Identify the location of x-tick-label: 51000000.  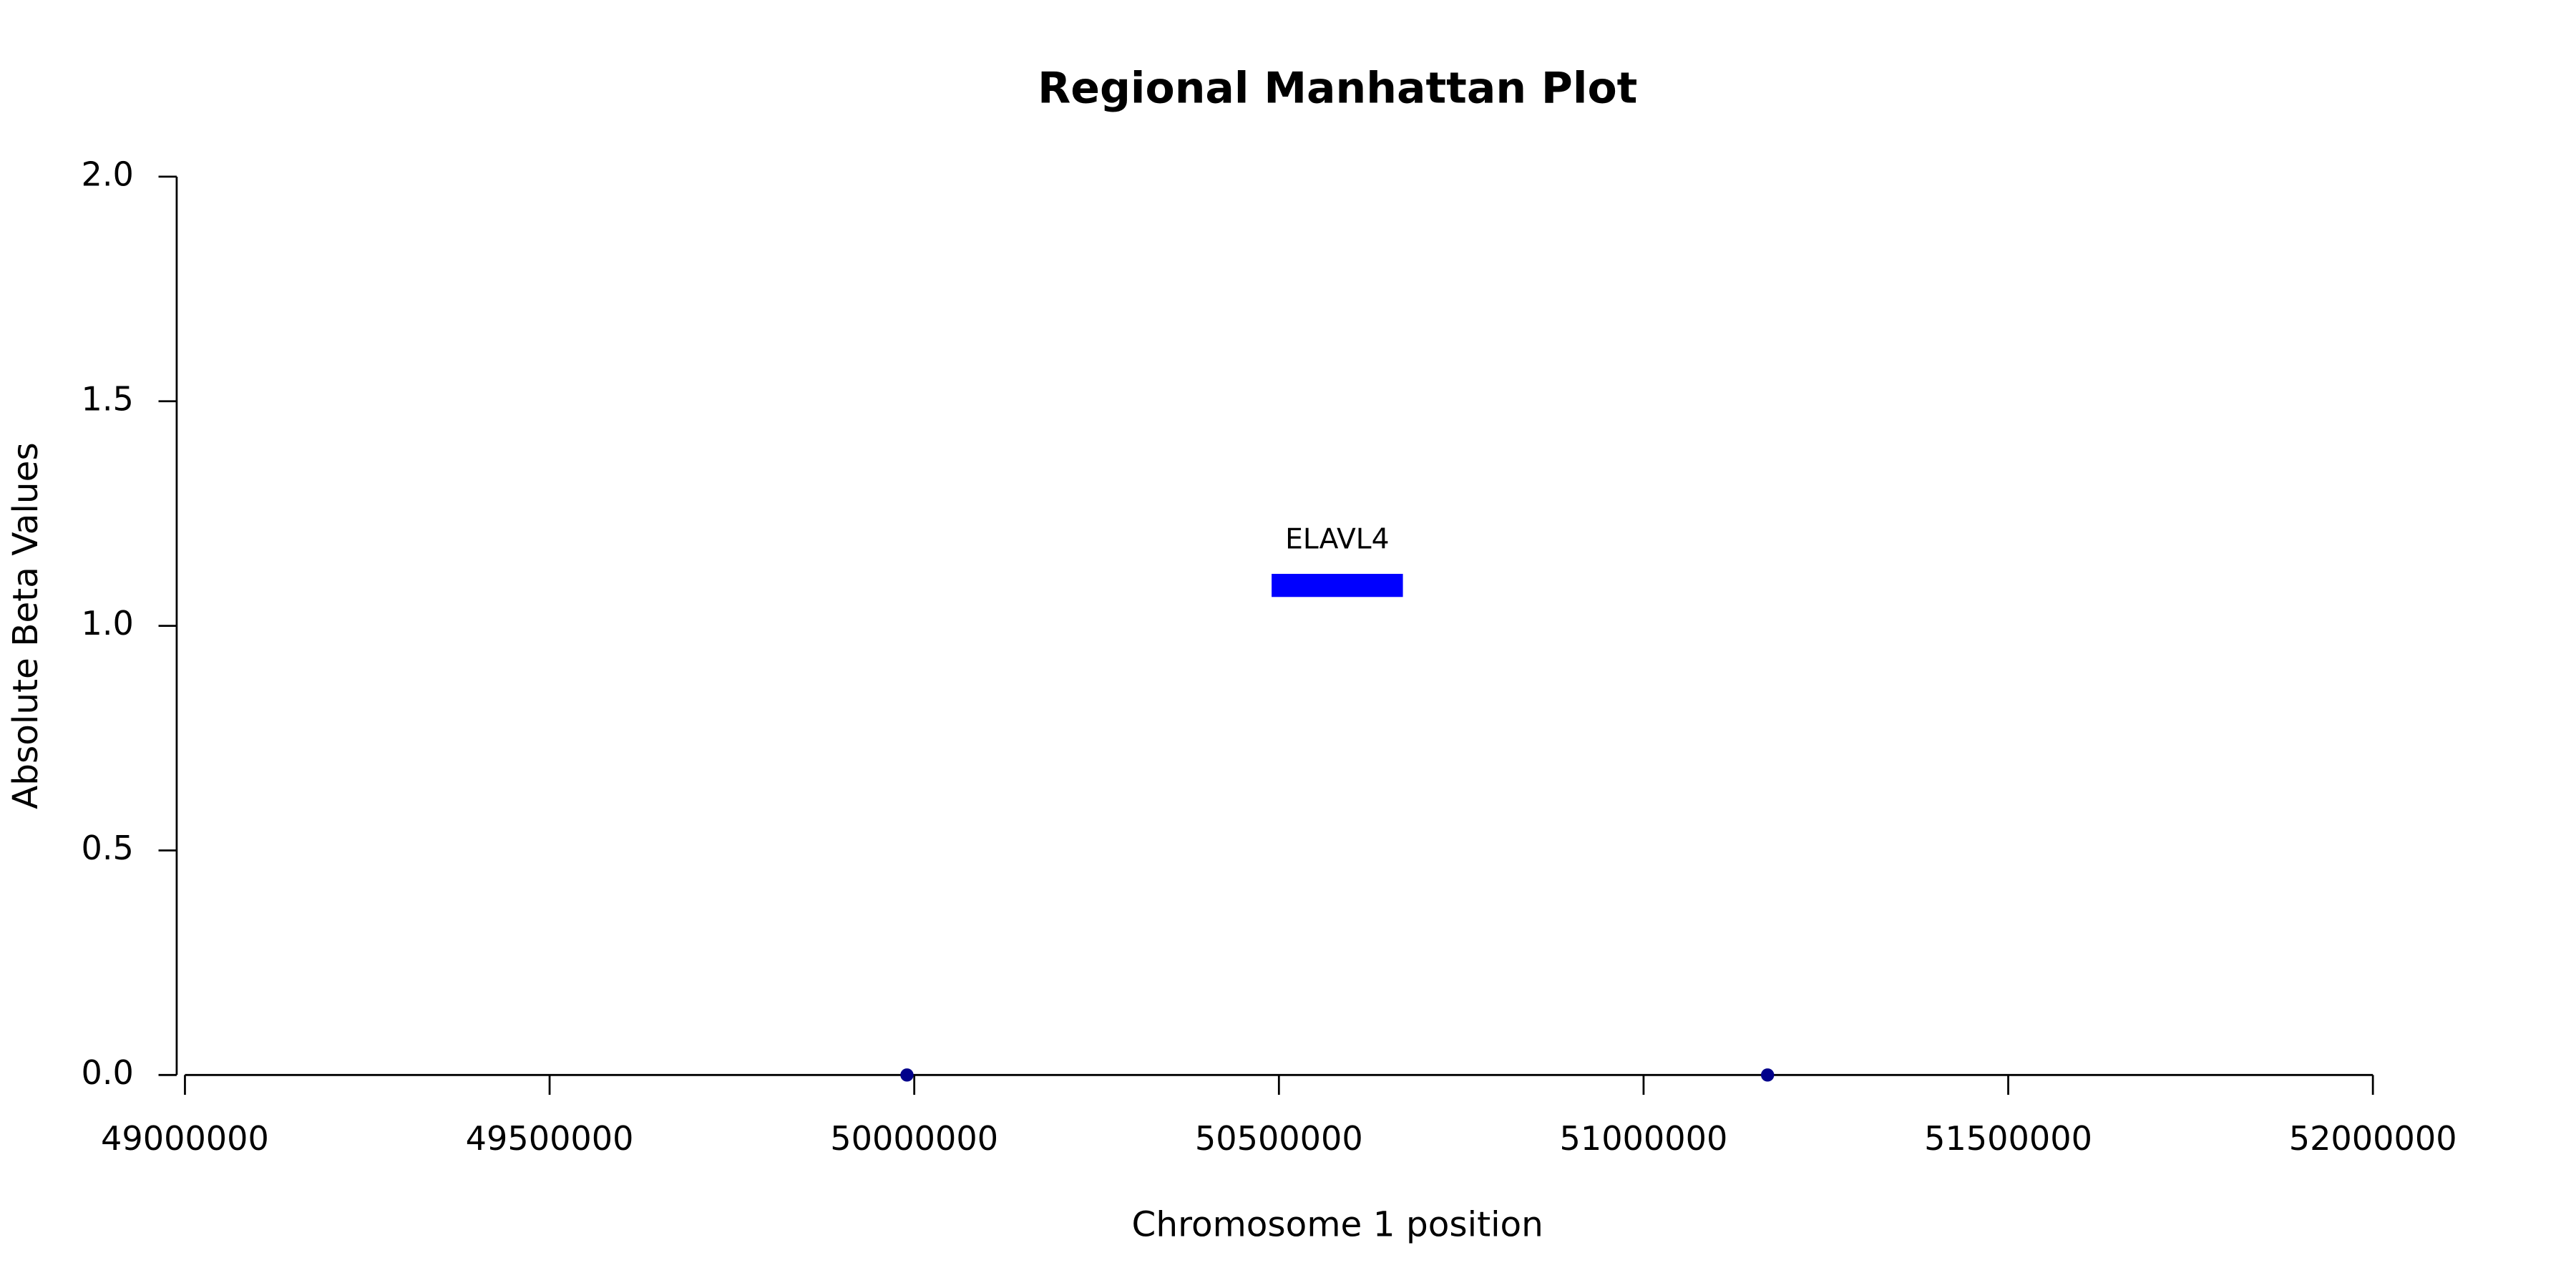
(1643, 1138).